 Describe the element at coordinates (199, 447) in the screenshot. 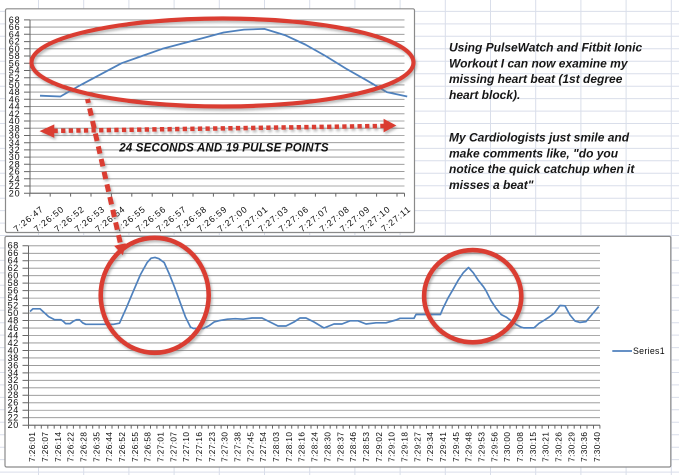

I see `svg-text: 7:27:16` at that location.